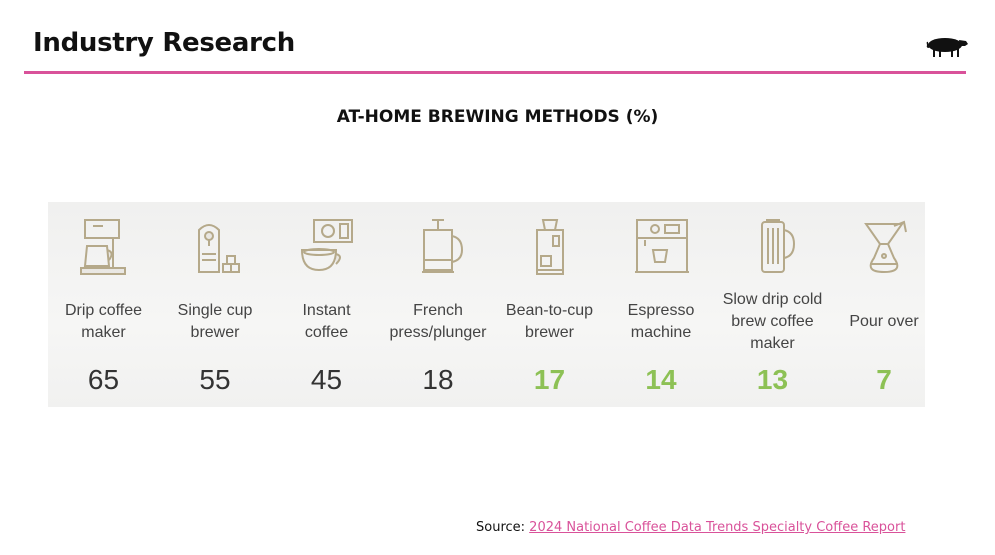 Image resolution: width=995 pixels, height=555 pixels. I want to click on brewing-method-value: 17, so click(549, 379).